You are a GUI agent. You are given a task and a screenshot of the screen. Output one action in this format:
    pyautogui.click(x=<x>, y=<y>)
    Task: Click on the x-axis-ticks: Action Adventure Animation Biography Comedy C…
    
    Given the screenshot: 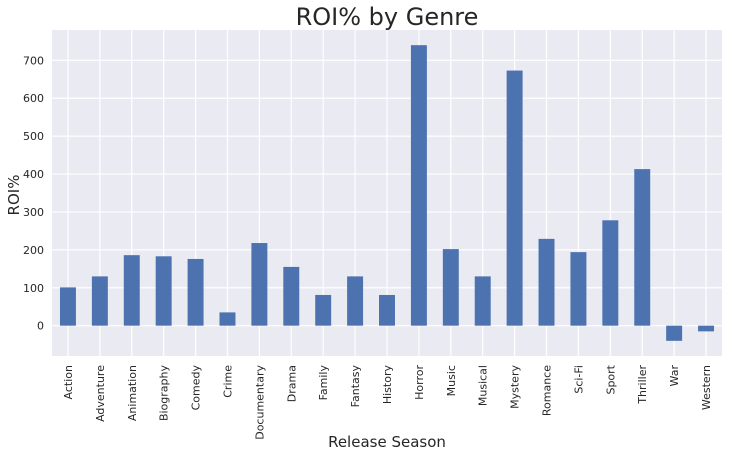 What is the action you would take?
    pyautogui.click(x=387, y=401)
    